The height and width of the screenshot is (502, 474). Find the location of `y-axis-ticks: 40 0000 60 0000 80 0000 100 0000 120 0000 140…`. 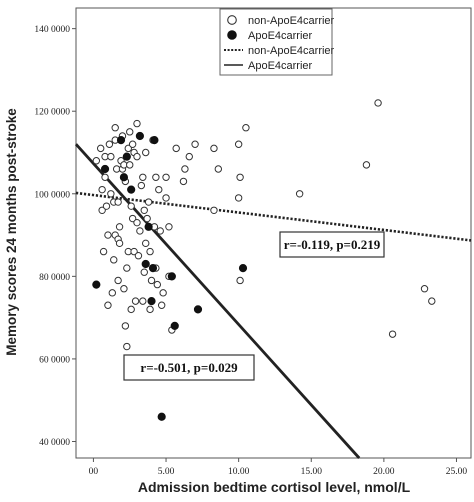

y-axis-ticks: 40 0000 60 0000 80 0000 100 0000 120 0000 140… is located at coordinates (55, 236).